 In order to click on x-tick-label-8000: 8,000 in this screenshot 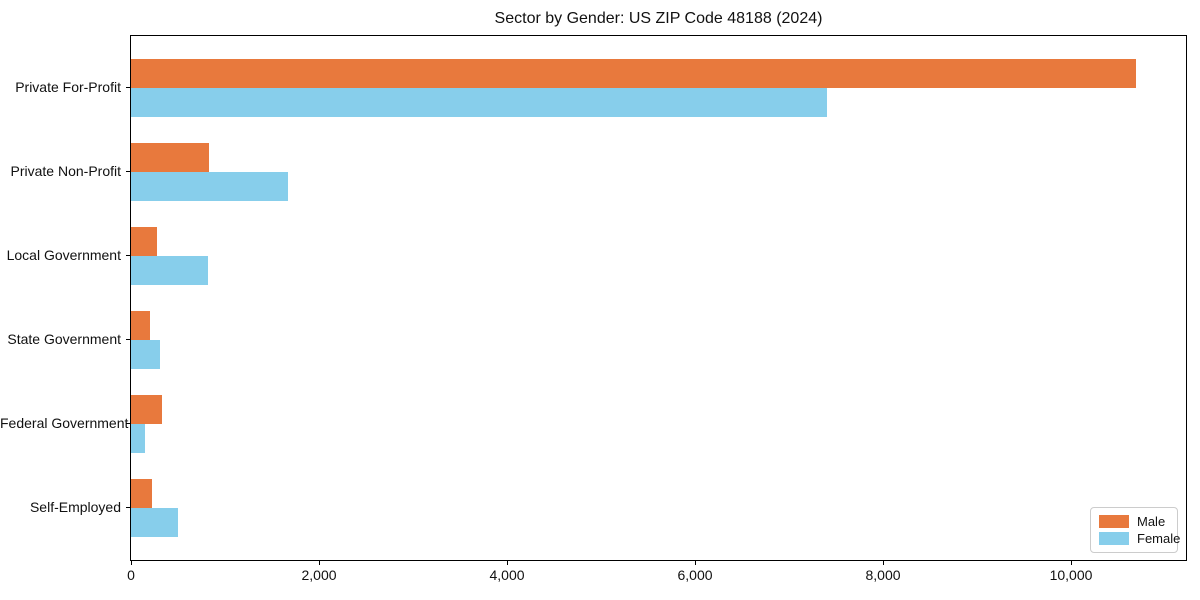, I will do `click(883, 575)`.